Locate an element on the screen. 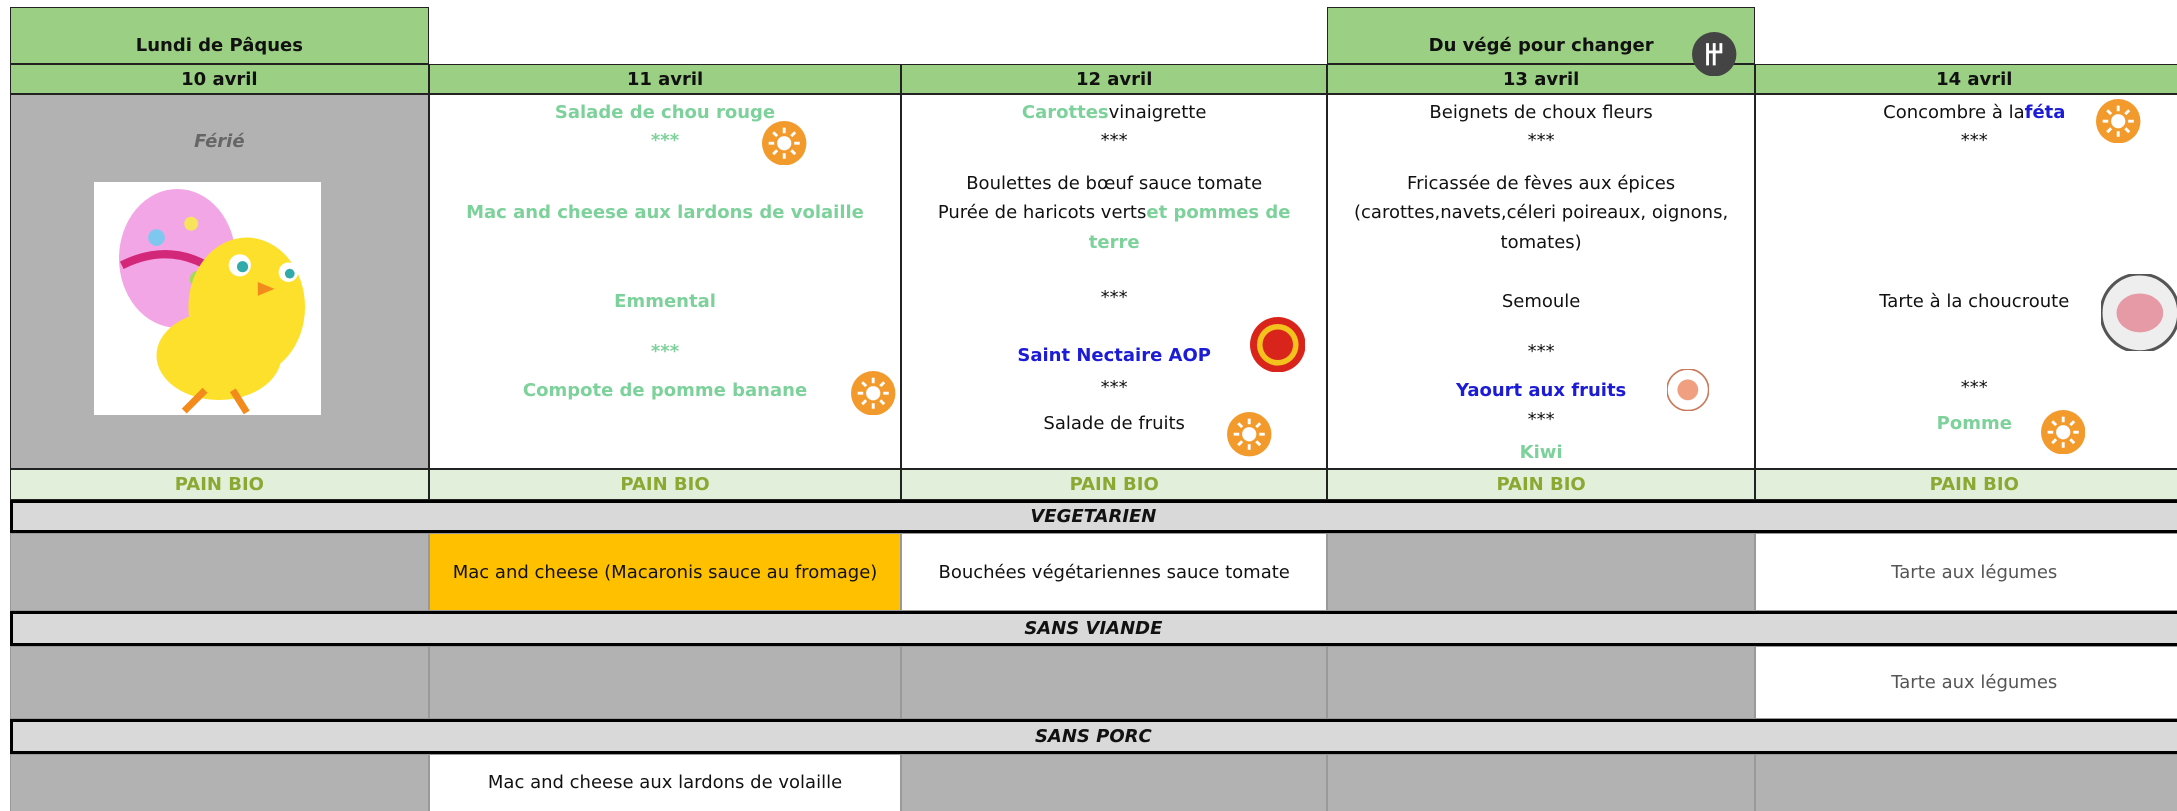 This screenshot has height=811, width=2177. note-cell is located at coordinates (1541, 35).